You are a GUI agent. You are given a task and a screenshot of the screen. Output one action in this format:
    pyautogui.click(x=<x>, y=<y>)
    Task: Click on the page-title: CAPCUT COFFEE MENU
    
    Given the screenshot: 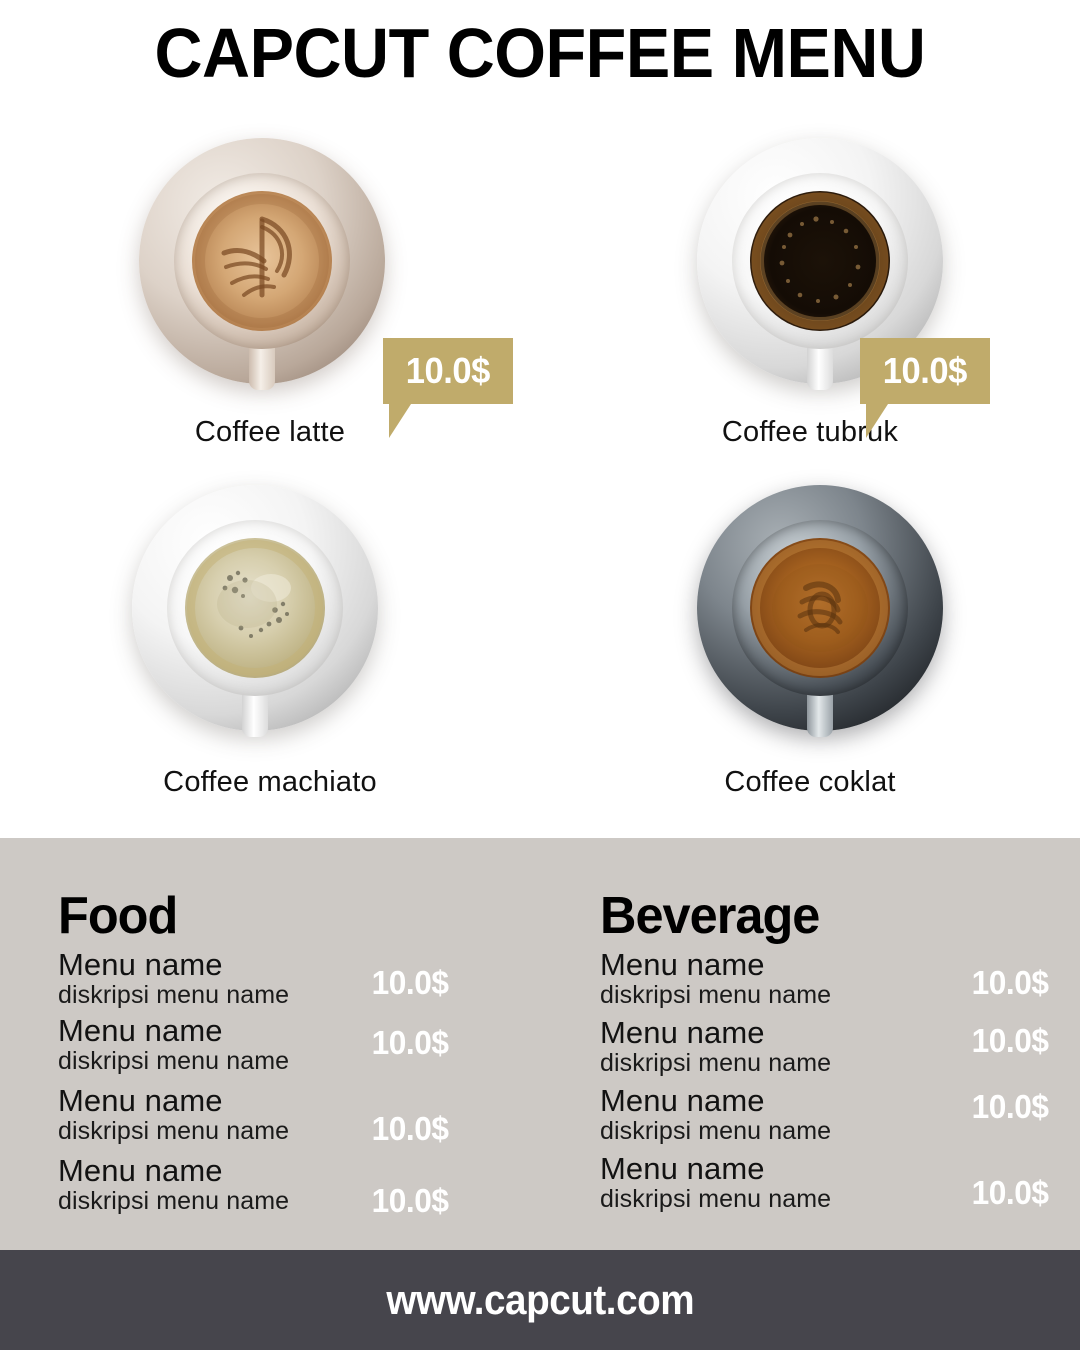 What is the action you would take?
    pyautogui.click(x=540, y=53)
    